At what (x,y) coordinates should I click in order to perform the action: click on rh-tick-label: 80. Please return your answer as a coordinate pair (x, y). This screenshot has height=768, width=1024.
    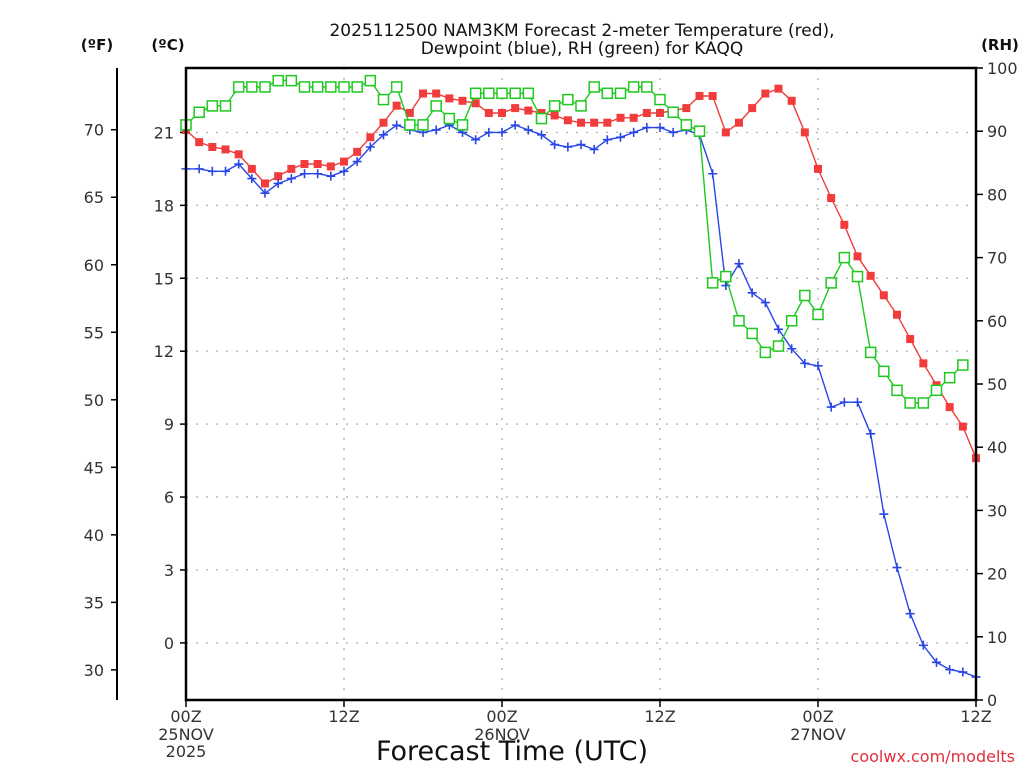
    Looking at the image, I should click on (997, 194).